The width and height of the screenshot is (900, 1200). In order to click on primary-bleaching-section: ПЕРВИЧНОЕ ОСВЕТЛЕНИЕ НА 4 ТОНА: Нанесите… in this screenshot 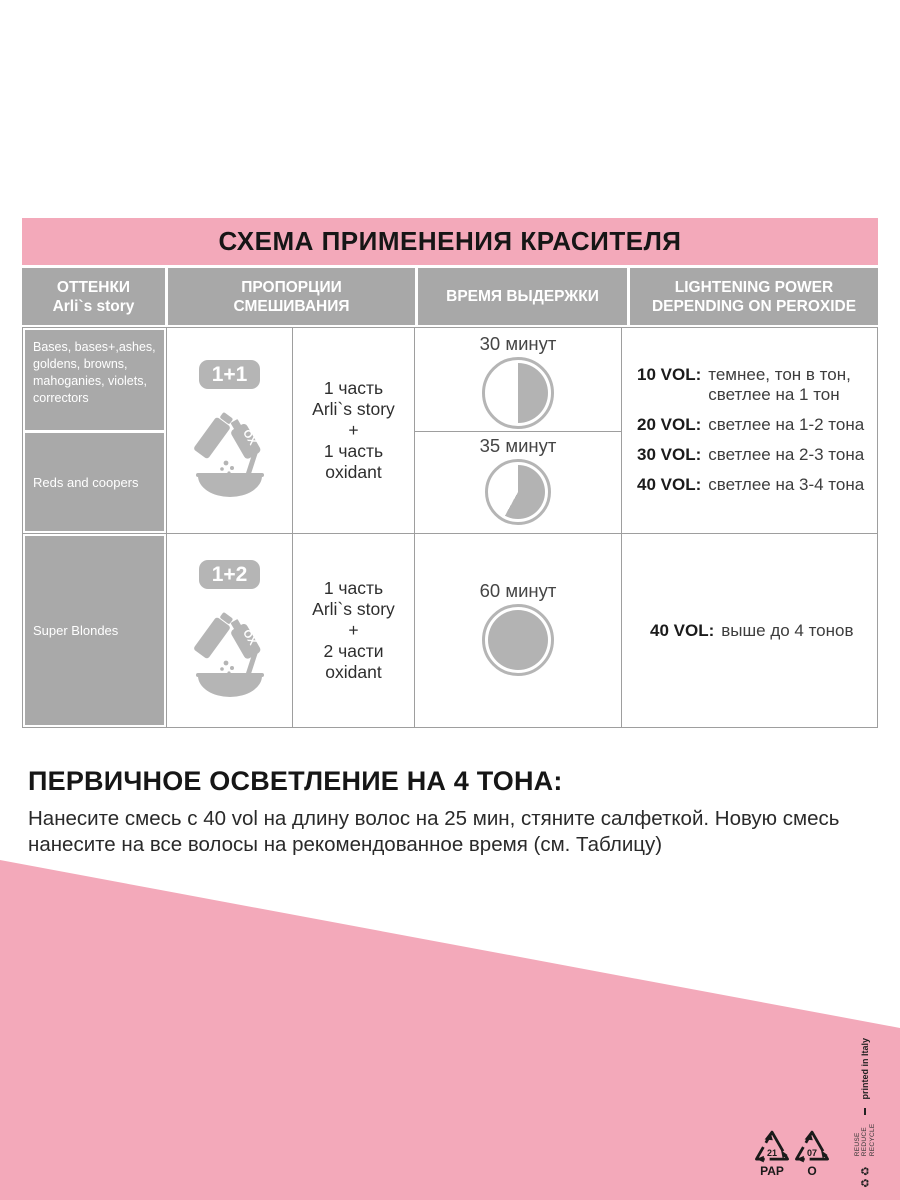, I will do `click(453, 812)`.